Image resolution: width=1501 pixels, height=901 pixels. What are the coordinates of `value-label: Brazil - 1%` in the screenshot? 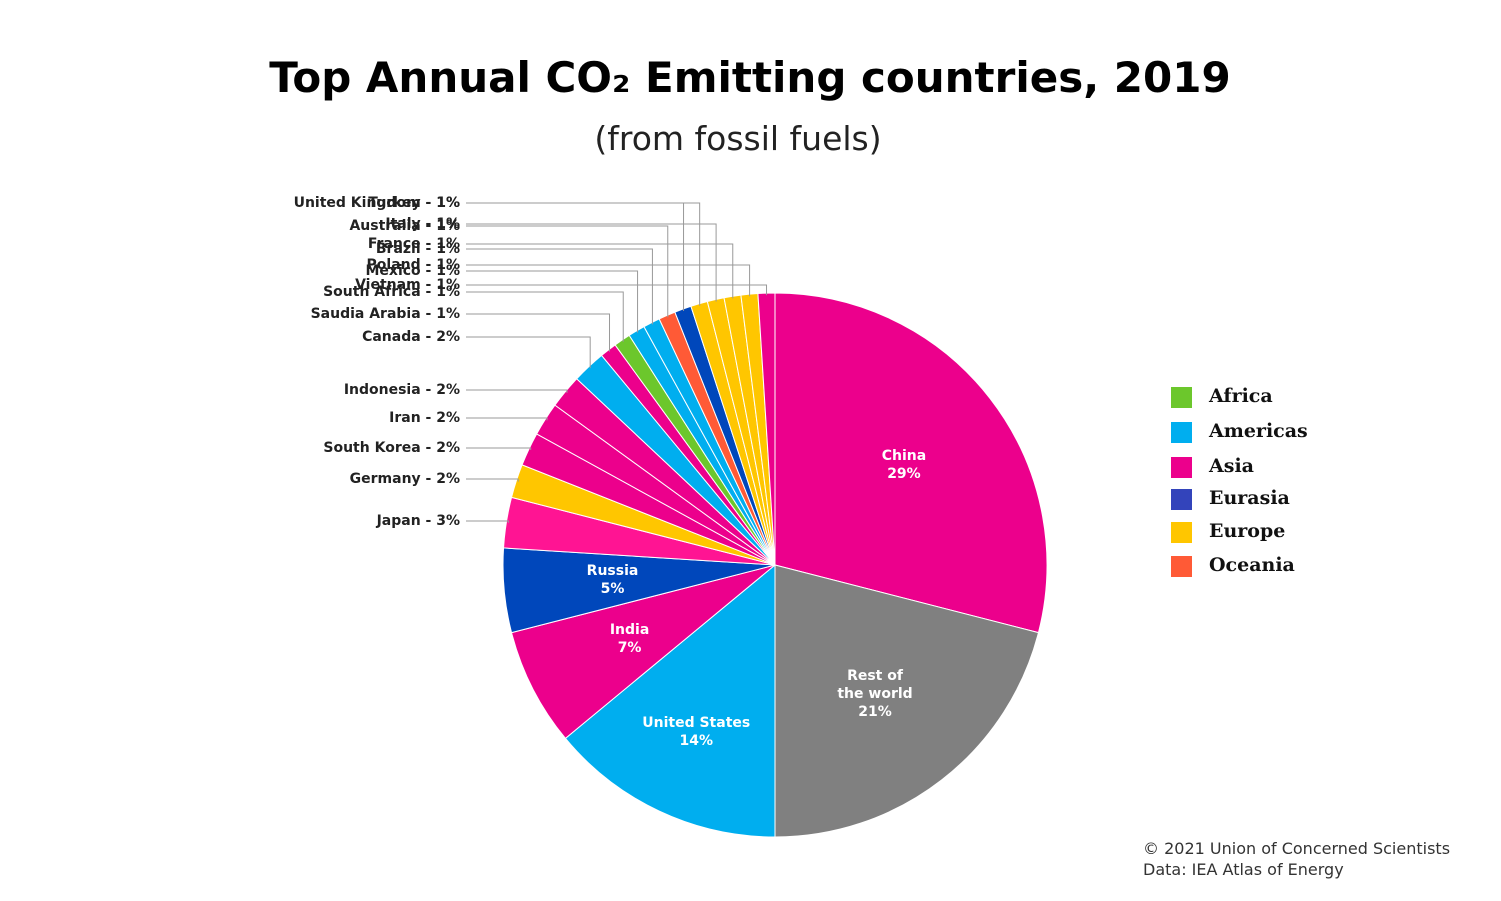 It's located at (418, 249).